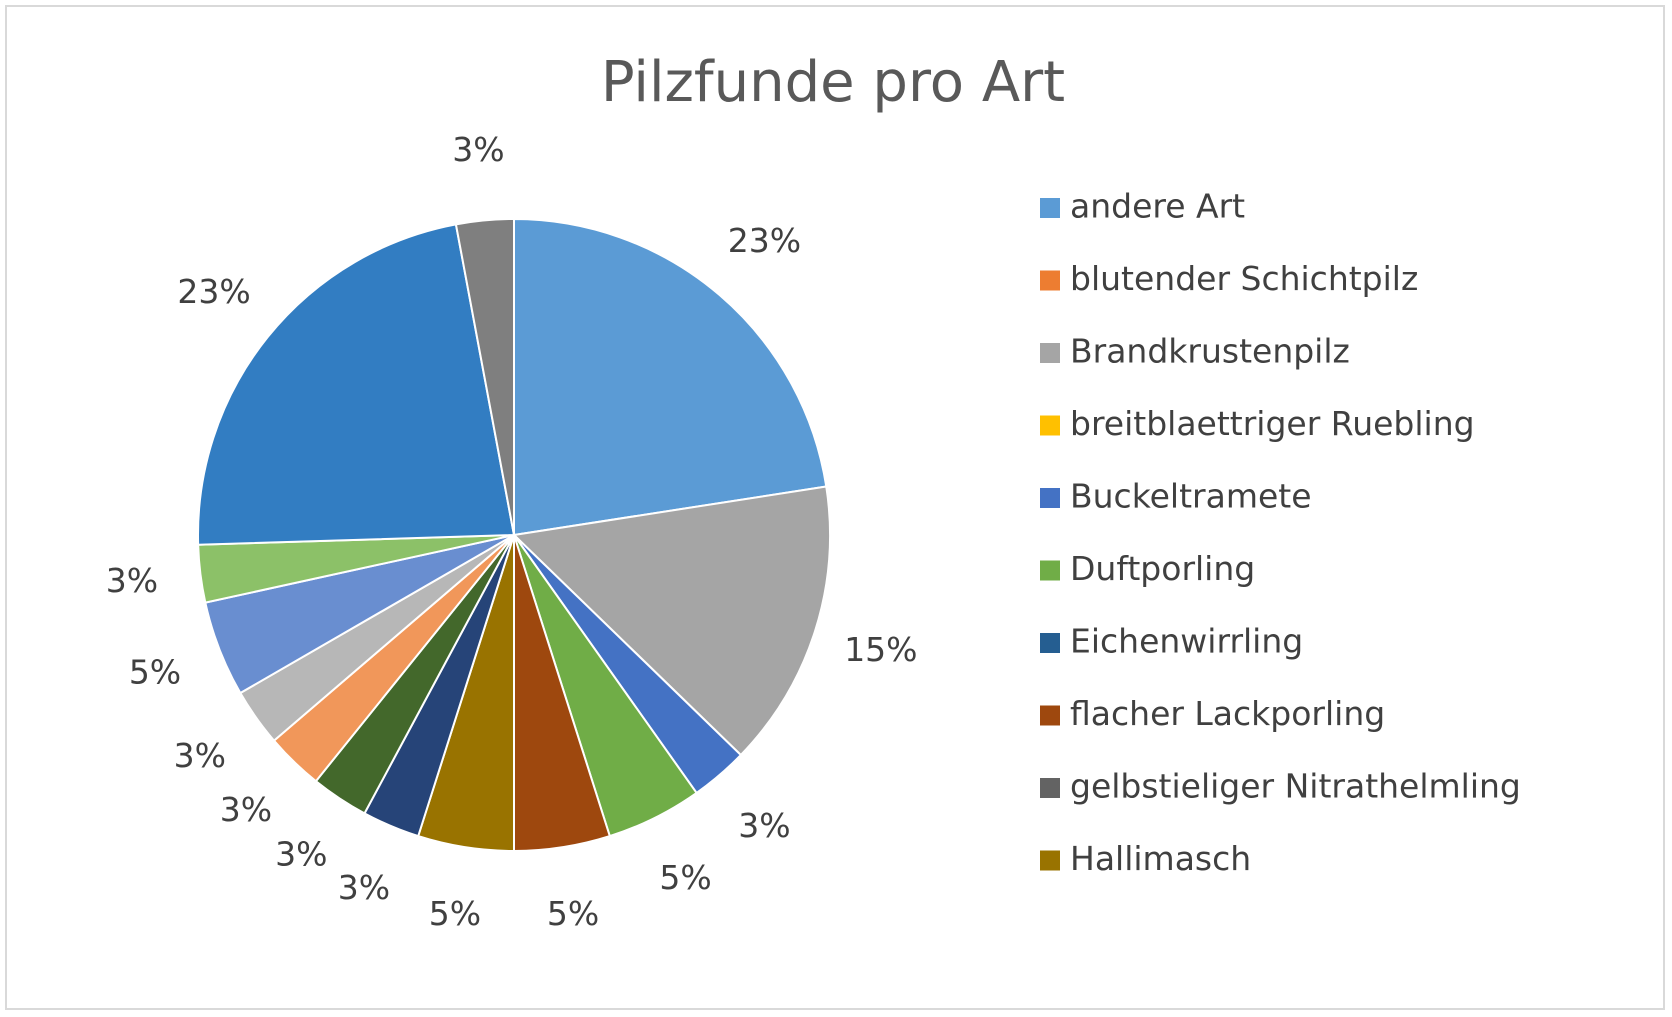 The image size is (1672, 1017). I want to click on legend-label-buckeltramete: Buckeltramete, so click(1191, 496).